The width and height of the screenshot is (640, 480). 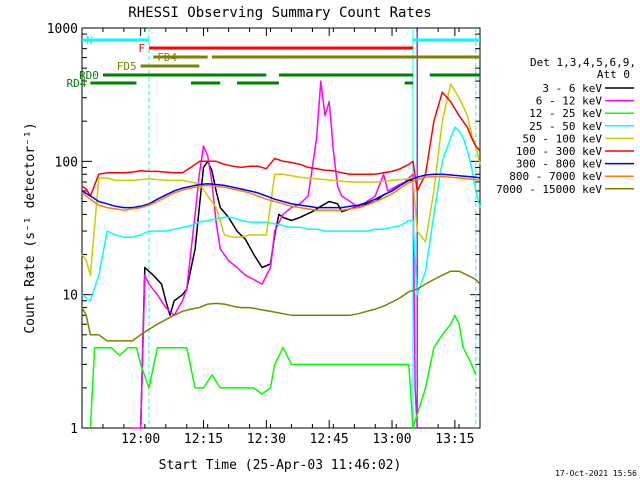 I want to click on y-tick-label: 1, so click(x=74, y=429).